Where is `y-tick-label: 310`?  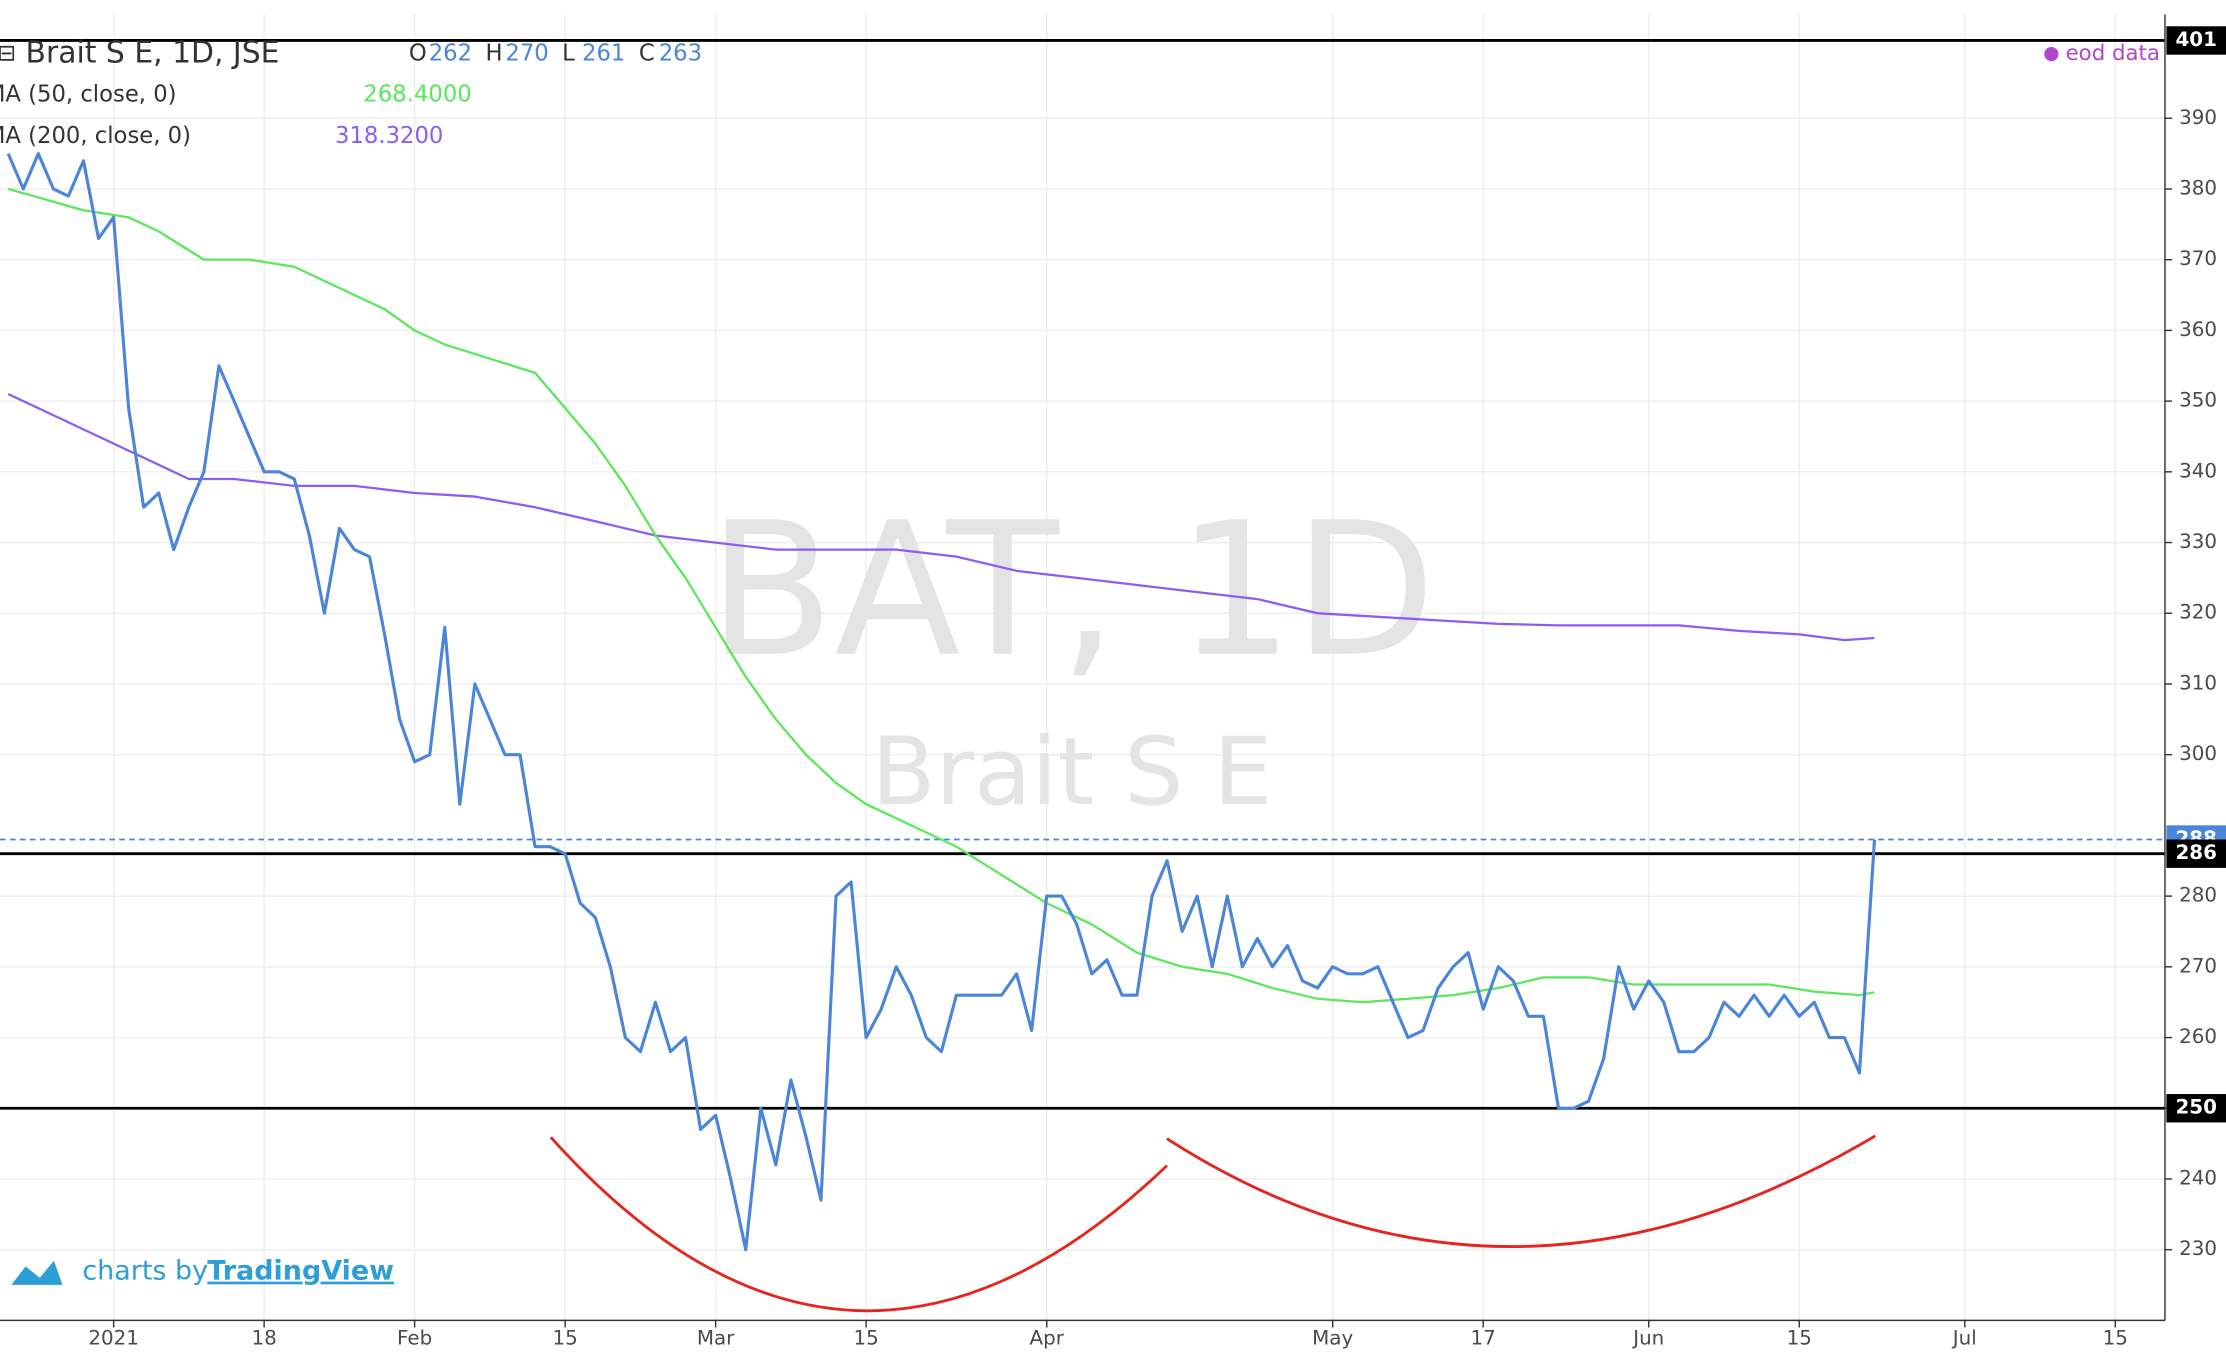 y-tick-label: 310 is located at coordinates (2198, 682).